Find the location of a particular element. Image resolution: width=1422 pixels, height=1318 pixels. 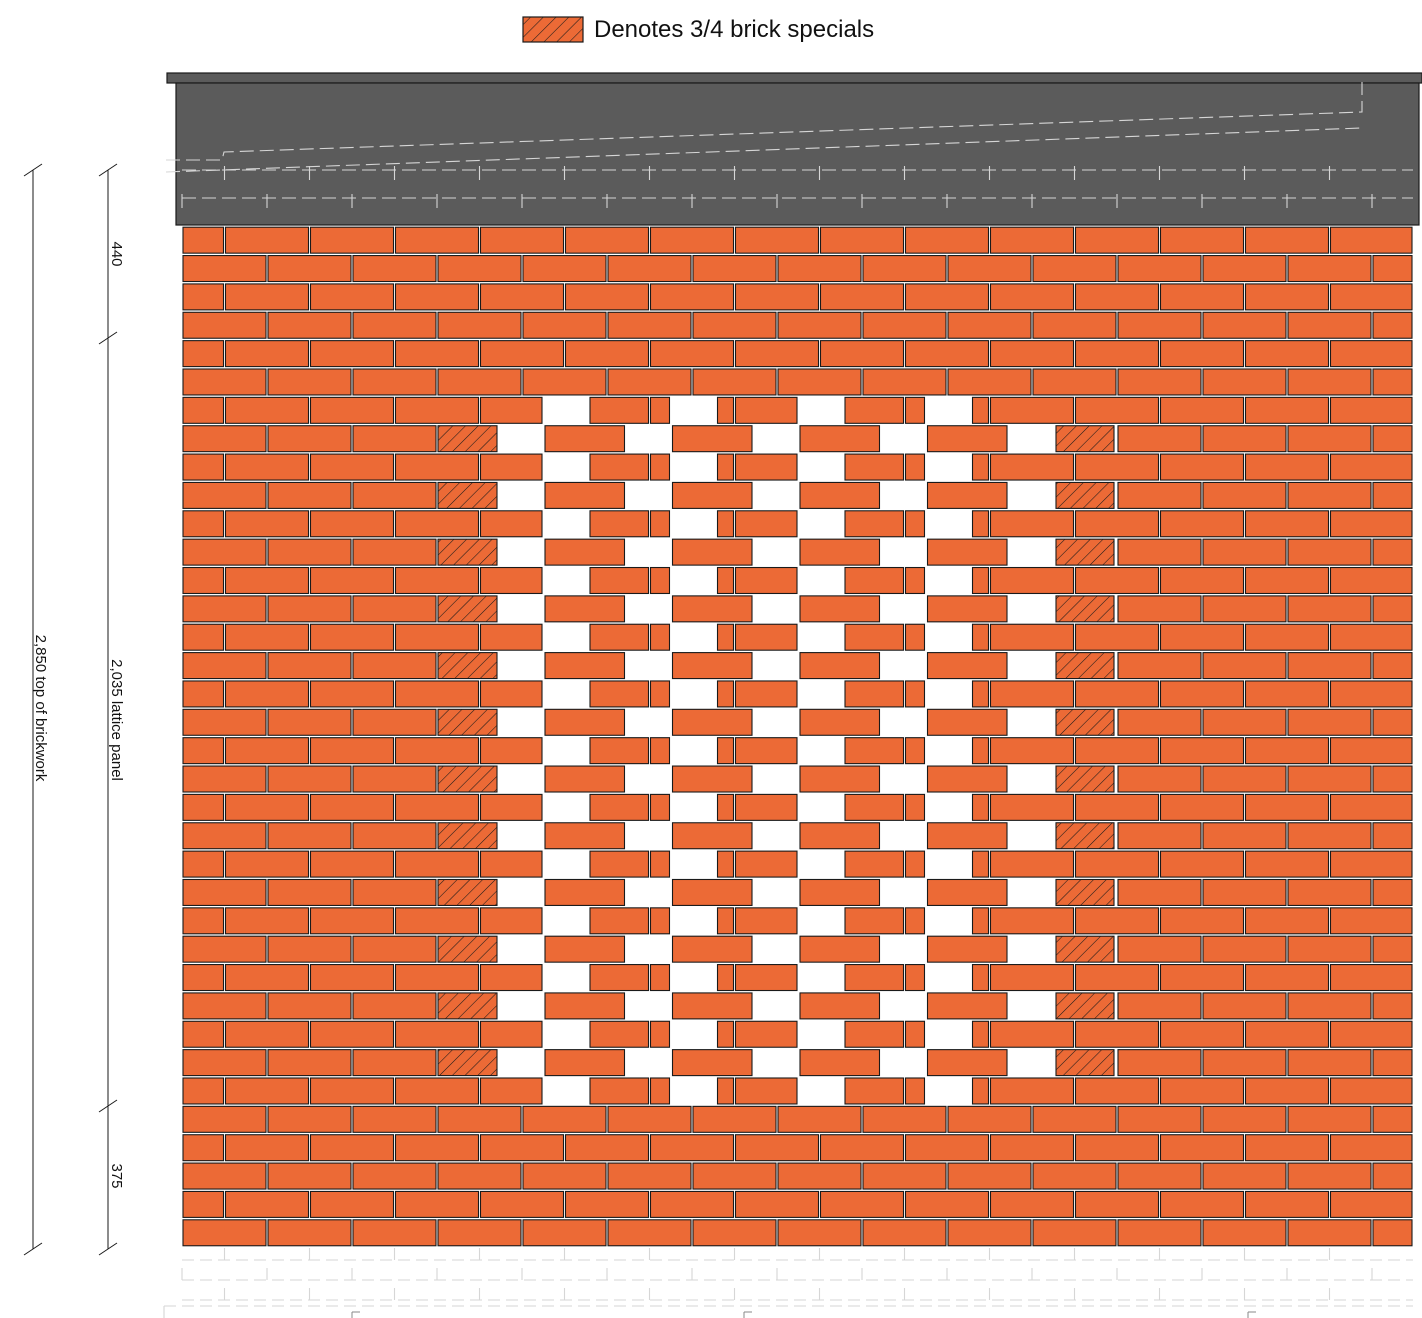

coping-top-edge is located at coordinates (794, 78).